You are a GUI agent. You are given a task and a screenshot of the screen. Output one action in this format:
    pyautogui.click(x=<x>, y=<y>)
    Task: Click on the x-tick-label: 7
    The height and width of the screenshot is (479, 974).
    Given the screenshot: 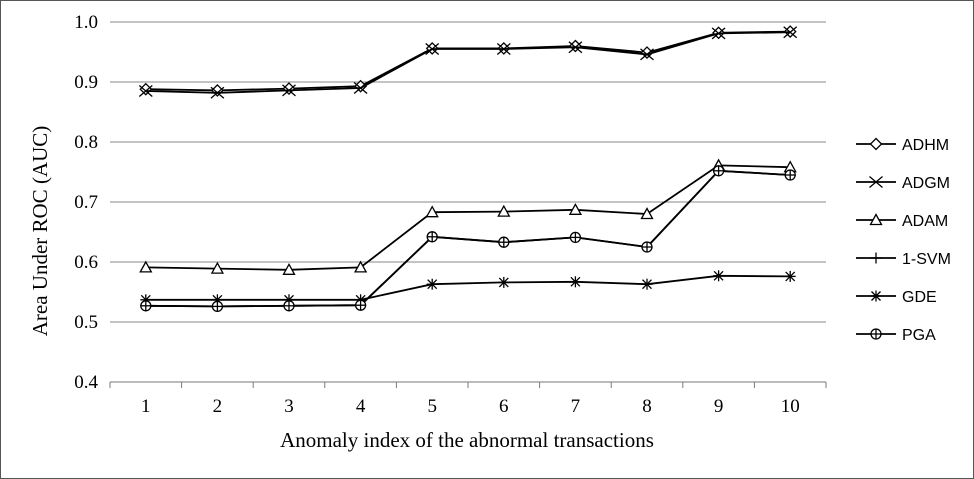 What is the action you would take?
    pyautogui.click(x=576, y=406)
    